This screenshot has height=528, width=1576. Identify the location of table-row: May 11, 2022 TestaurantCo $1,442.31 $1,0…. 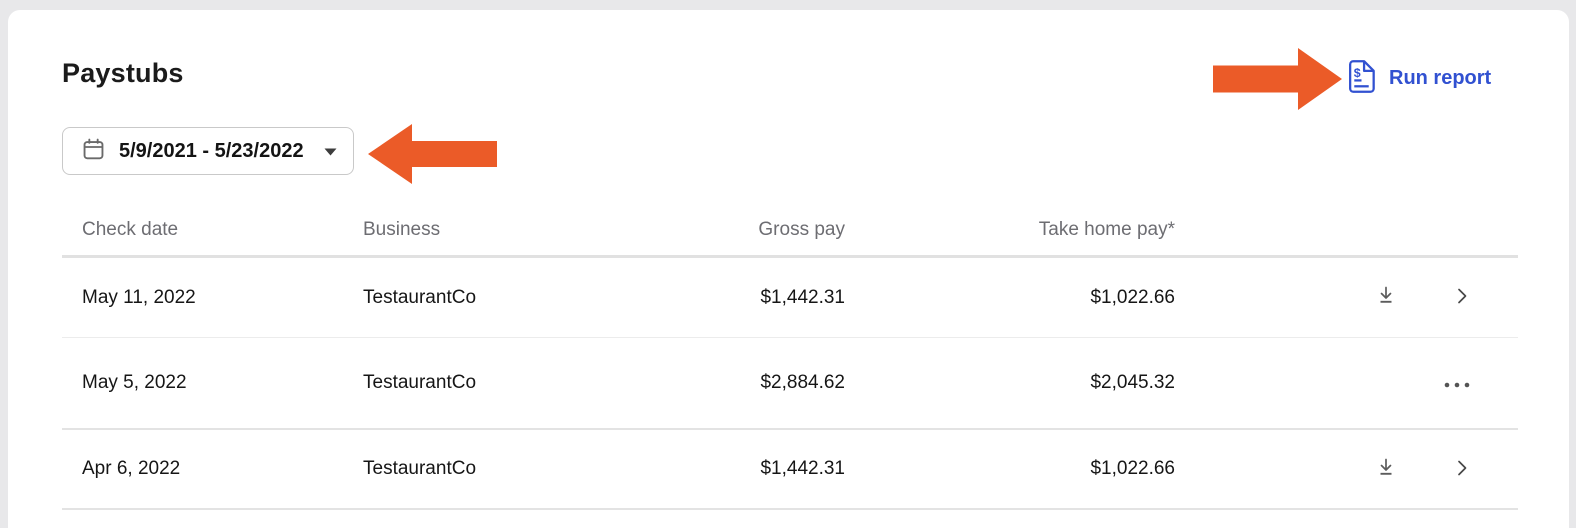
(790, 297).